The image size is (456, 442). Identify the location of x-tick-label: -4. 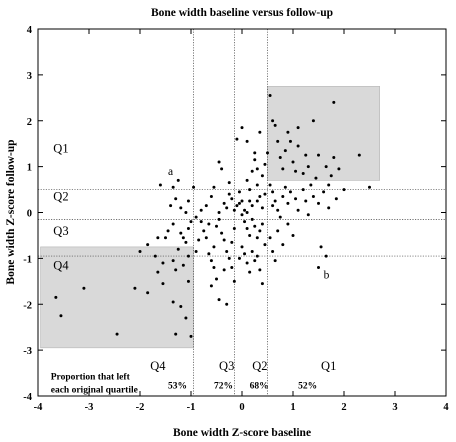
(38, 407).